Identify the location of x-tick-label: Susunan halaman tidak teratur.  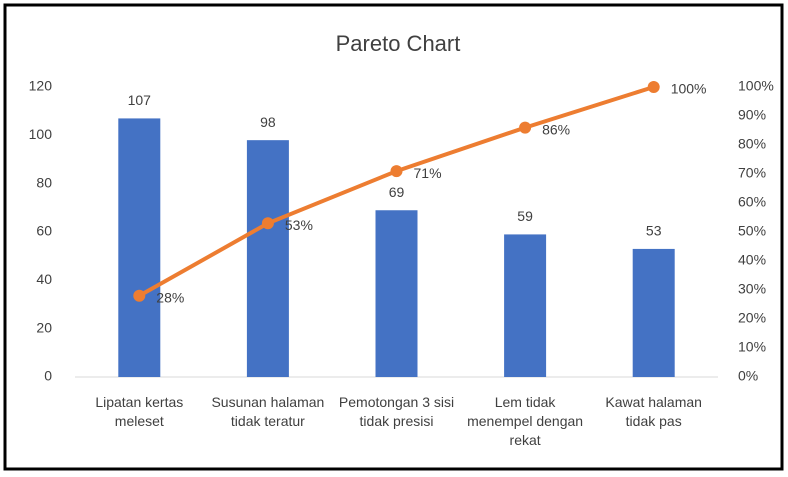
(268, 411).